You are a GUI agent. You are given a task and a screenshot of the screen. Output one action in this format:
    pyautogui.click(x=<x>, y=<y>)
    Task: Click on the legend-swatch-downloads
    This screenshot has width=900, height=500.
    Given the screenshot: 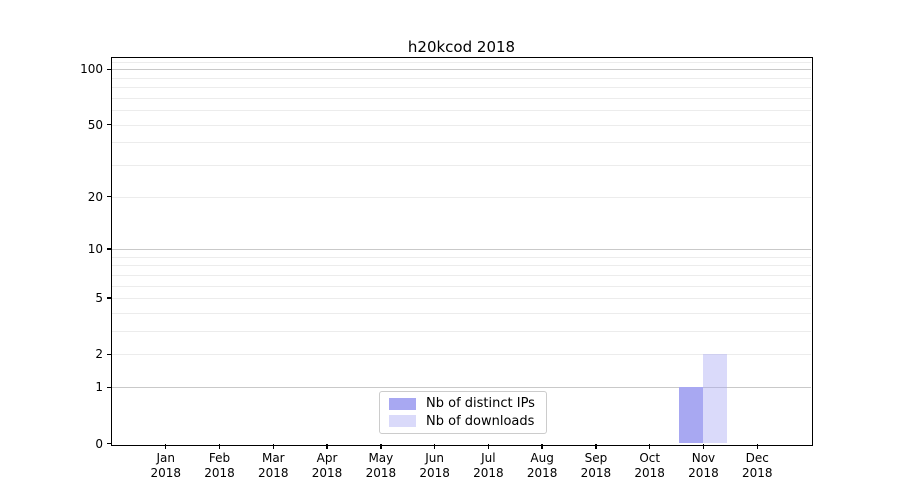 What is the action you would take?
    pyautogui.click(x=402, y=421)
    